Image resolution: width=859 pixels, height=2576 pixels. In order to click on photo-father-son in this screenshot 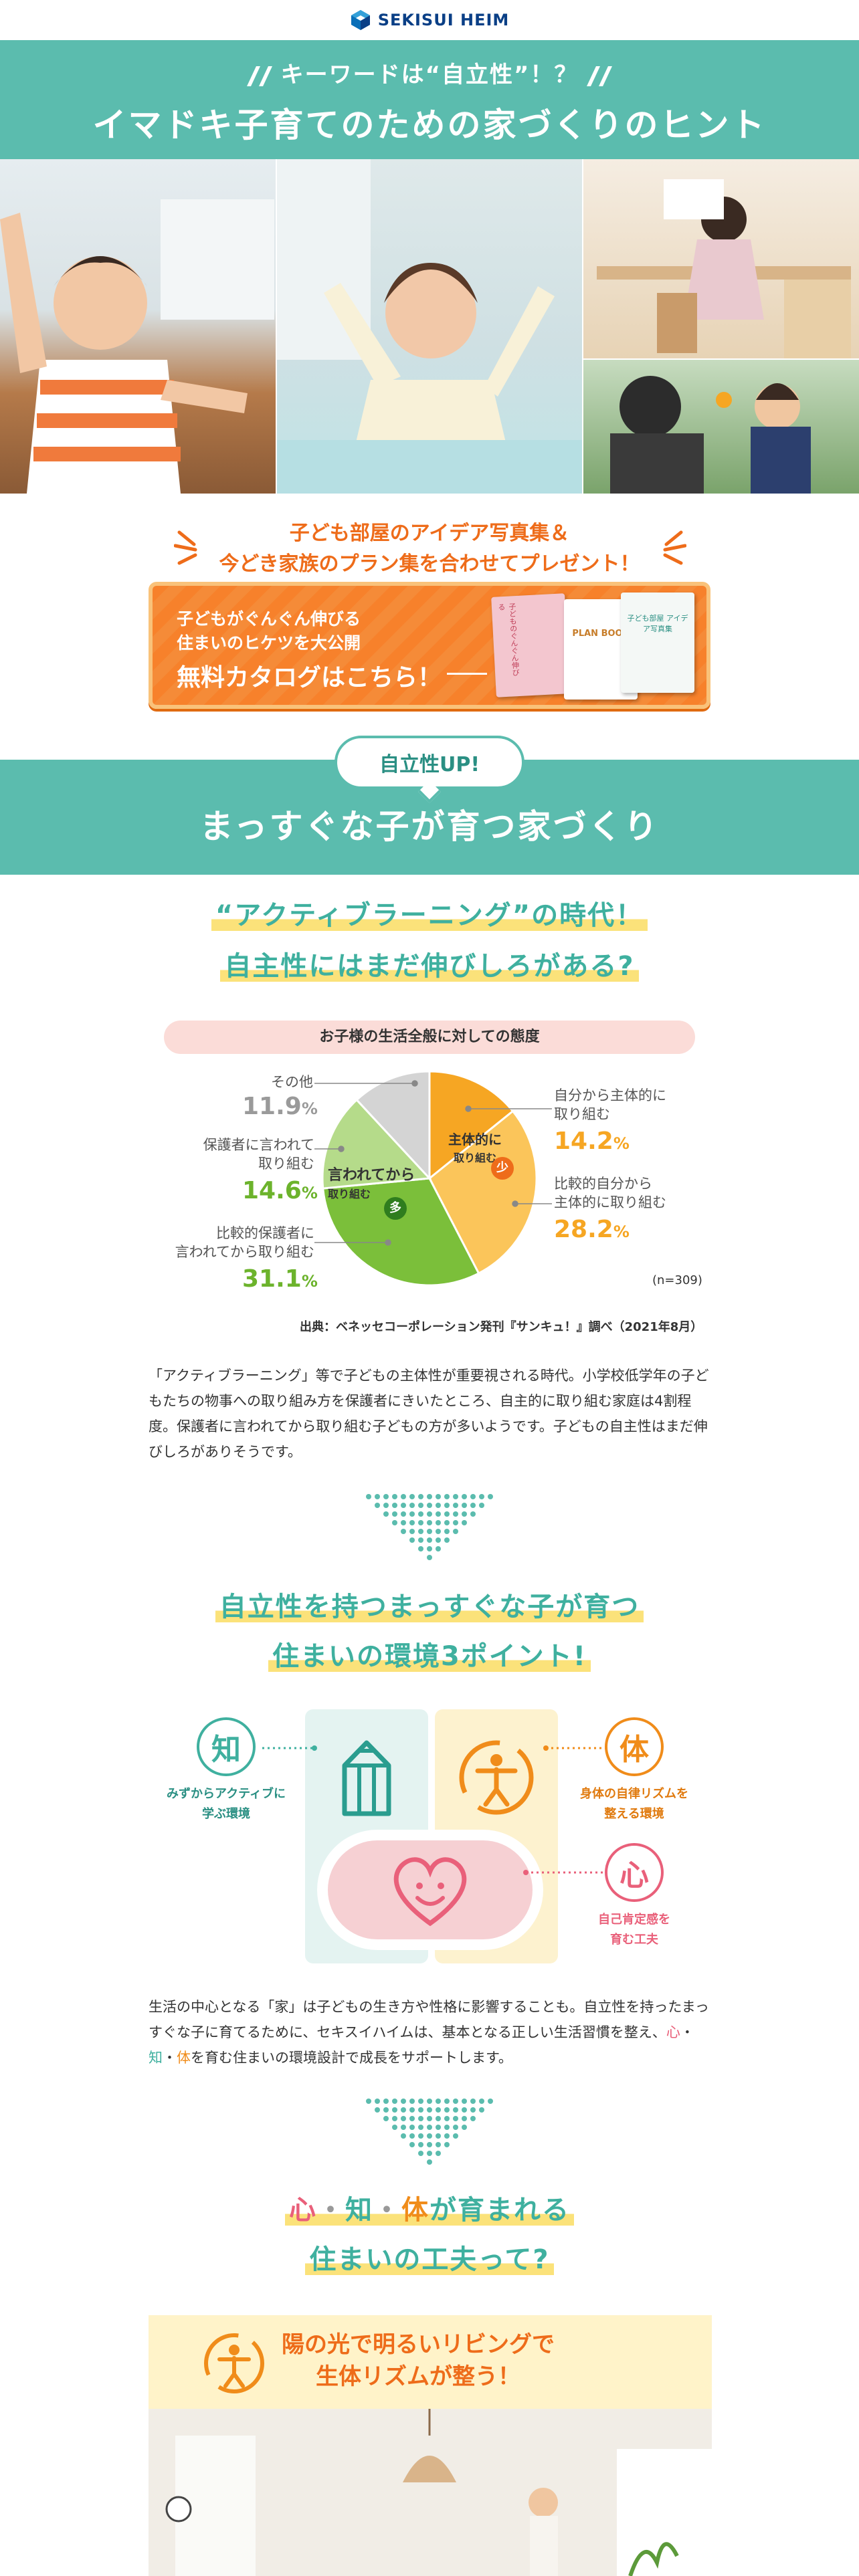, I will do `click(721, 427)`.